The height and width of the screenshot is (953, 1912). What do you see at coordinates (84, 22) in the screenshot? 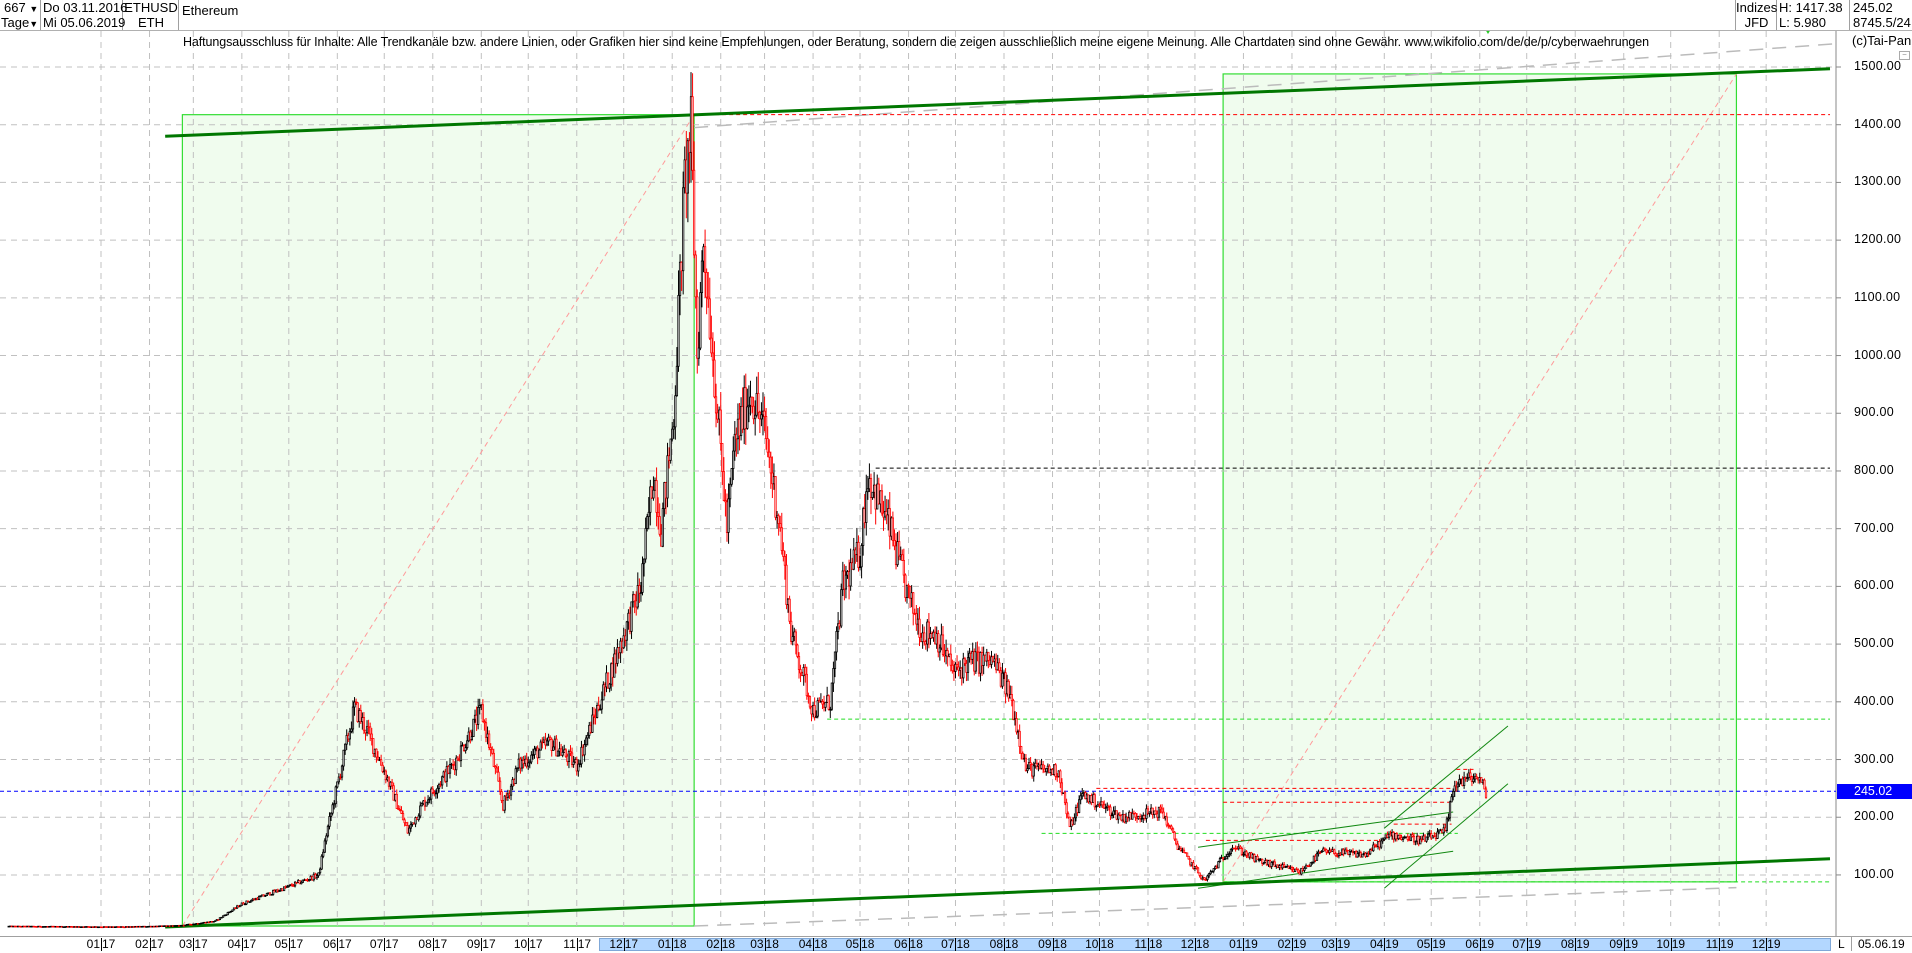
I see `date-to: Mi 05.06.2019` at bounding box center [84, 22].